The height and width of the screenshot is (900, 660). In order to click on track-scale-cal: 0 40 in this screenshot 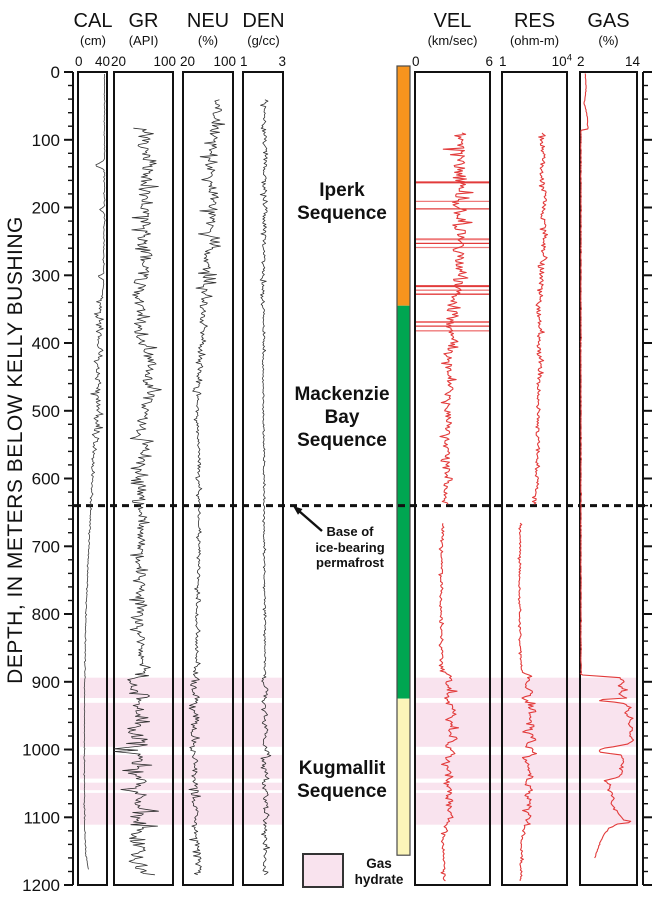, I will do `click(92, 61)`.